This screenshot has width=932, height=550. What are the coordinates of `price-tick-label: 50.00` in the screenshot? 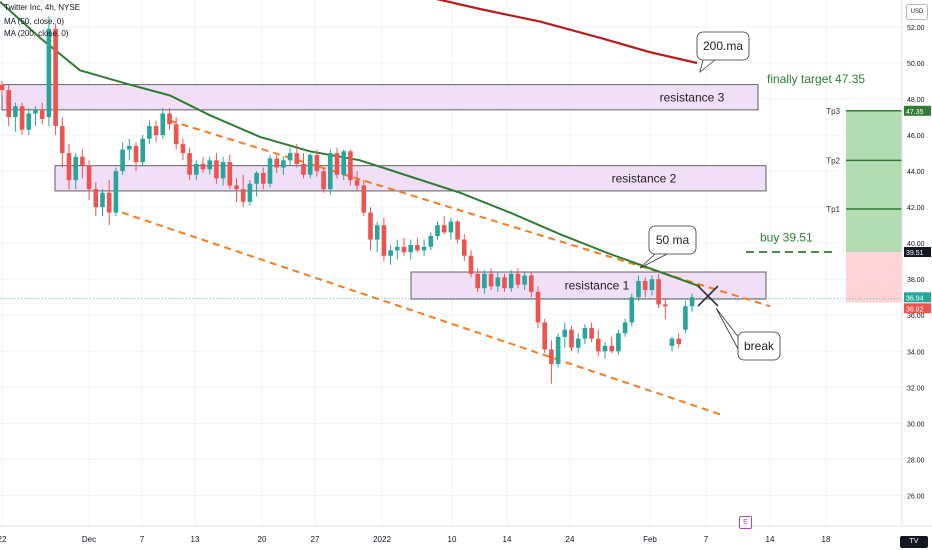 It's located at (916, 64).